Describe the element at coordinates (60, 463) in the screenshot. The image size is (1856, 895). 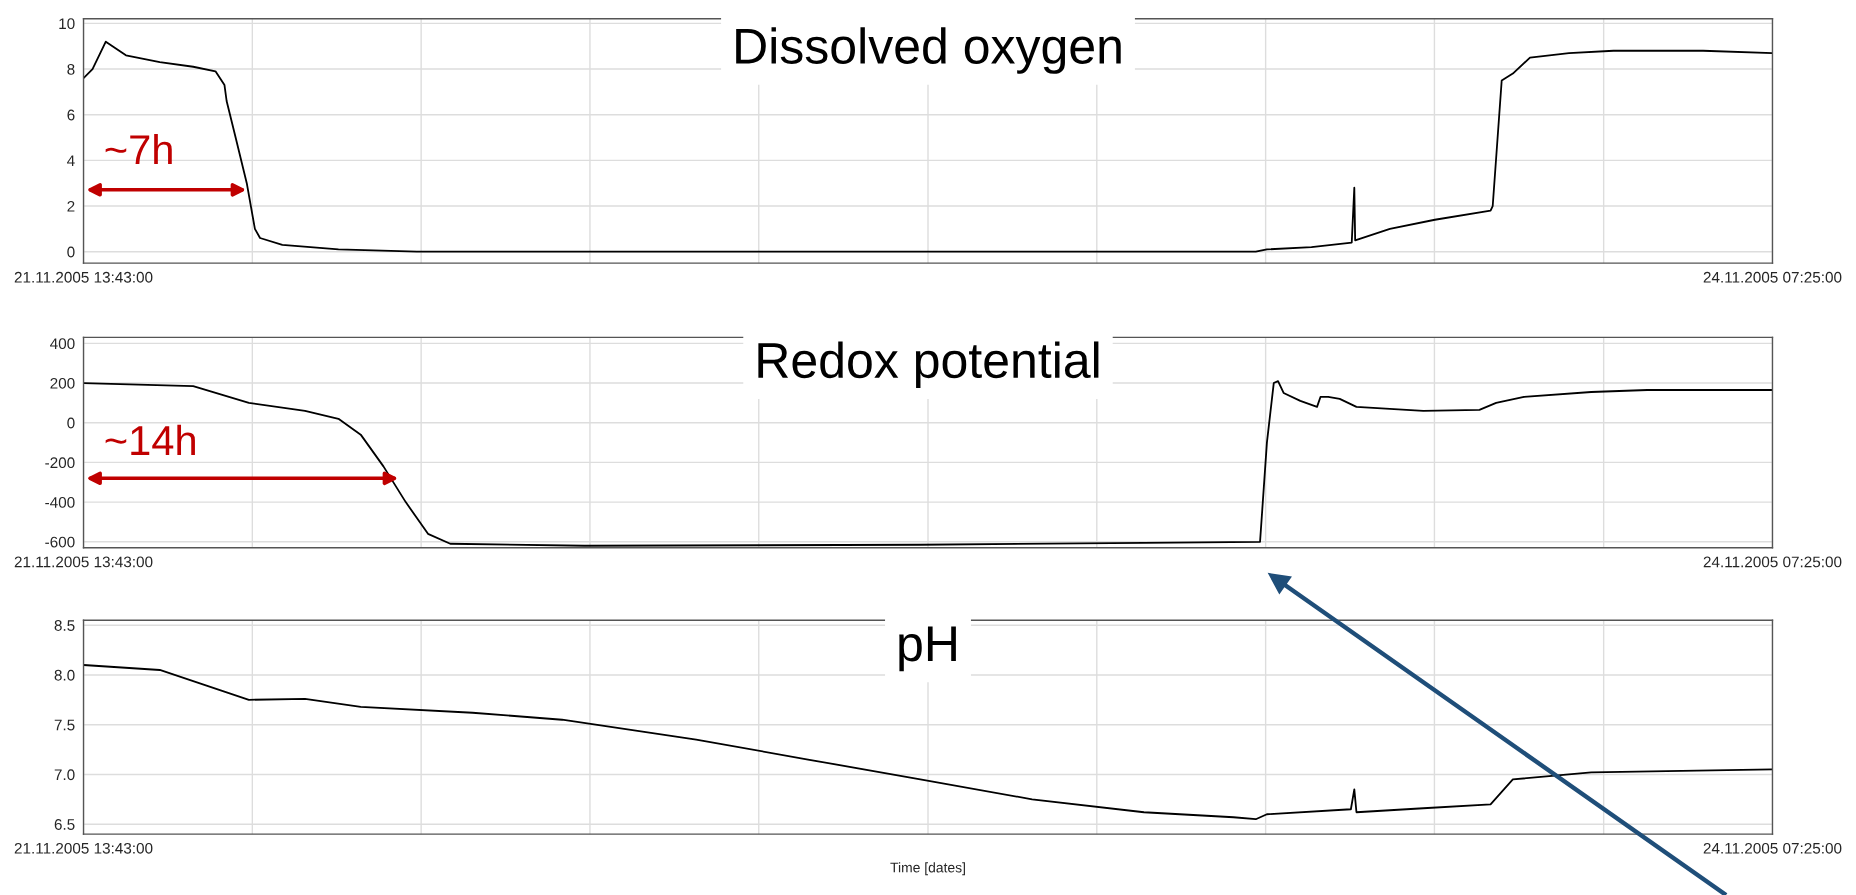
I see `y-tick-label: -200` at that location.